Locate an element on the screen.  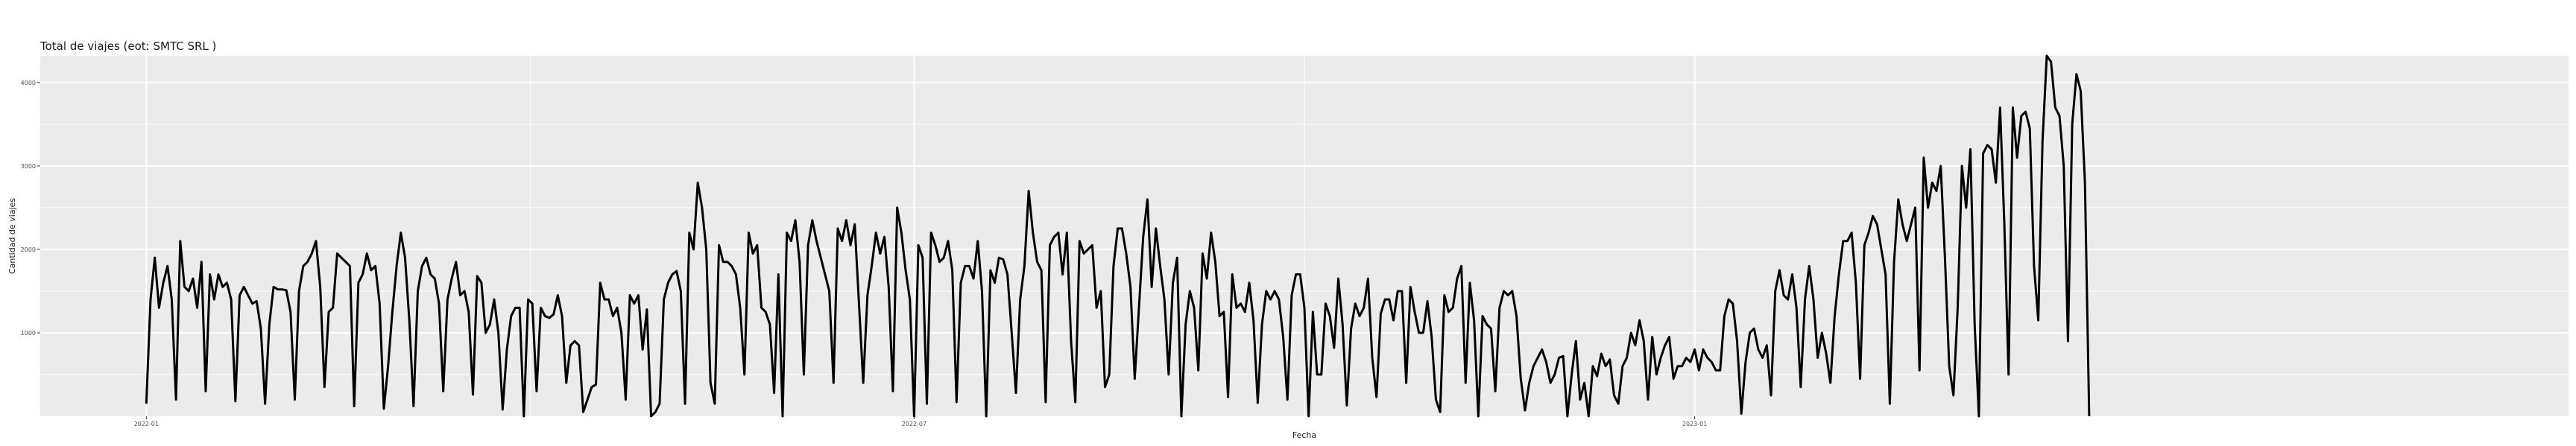
y-tick-label: 2000 is located at coordinates (28, 250).